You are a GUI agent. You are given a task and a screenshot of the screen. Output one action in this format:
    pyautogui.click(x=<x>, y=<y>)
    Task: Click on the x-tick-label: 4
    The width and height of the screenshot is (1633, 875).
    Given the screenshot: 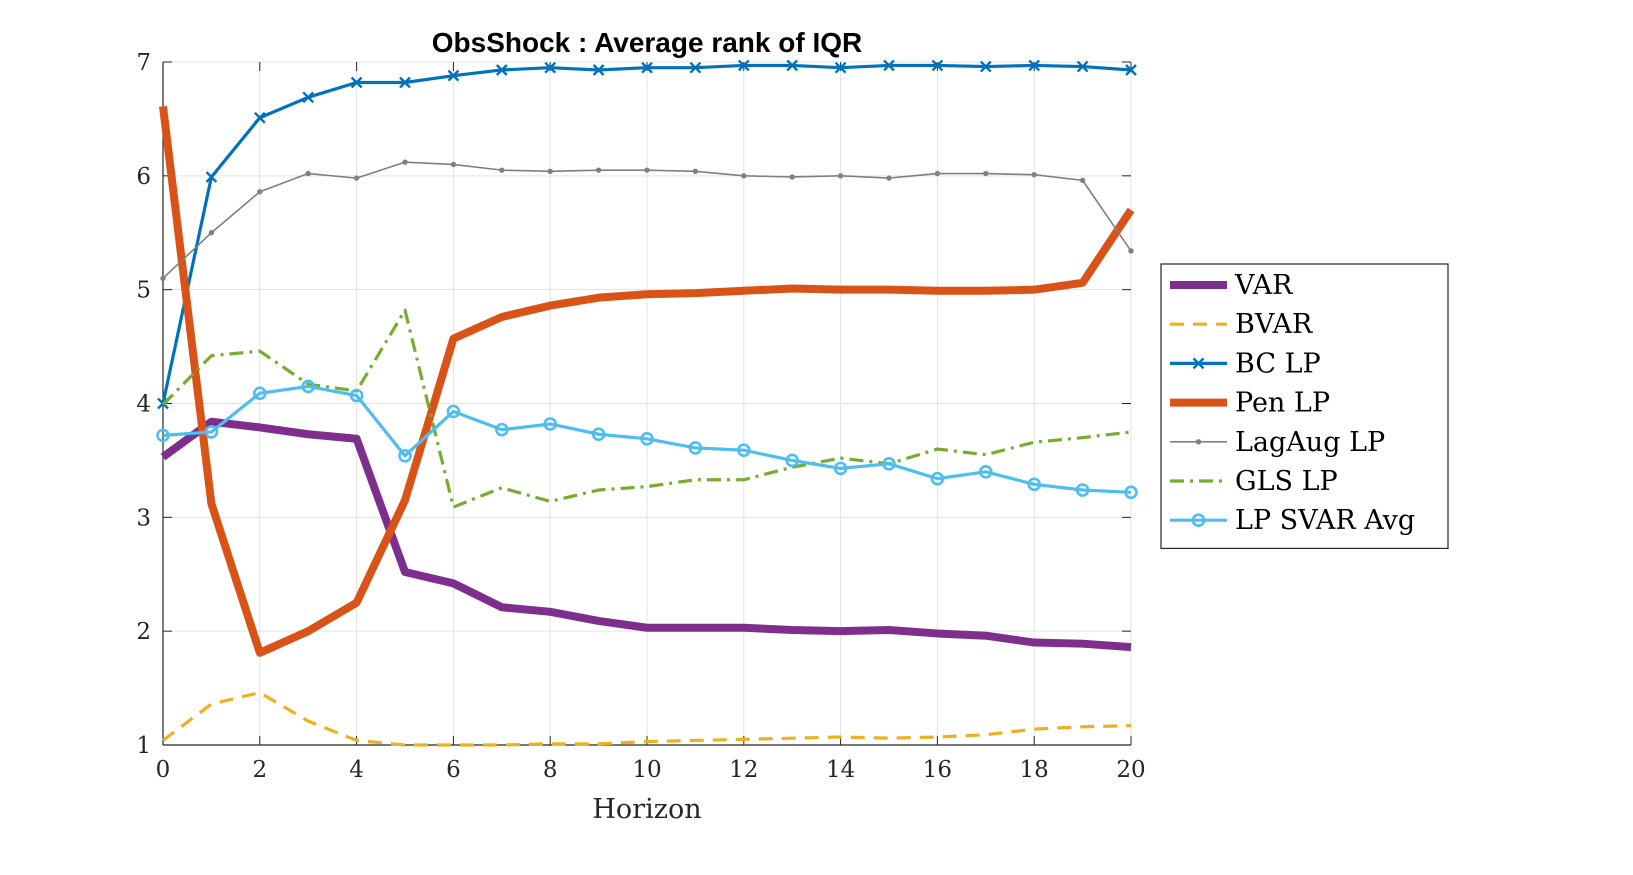 What is the action you would take?
    pyautogui.click(x=356, y=770)
    